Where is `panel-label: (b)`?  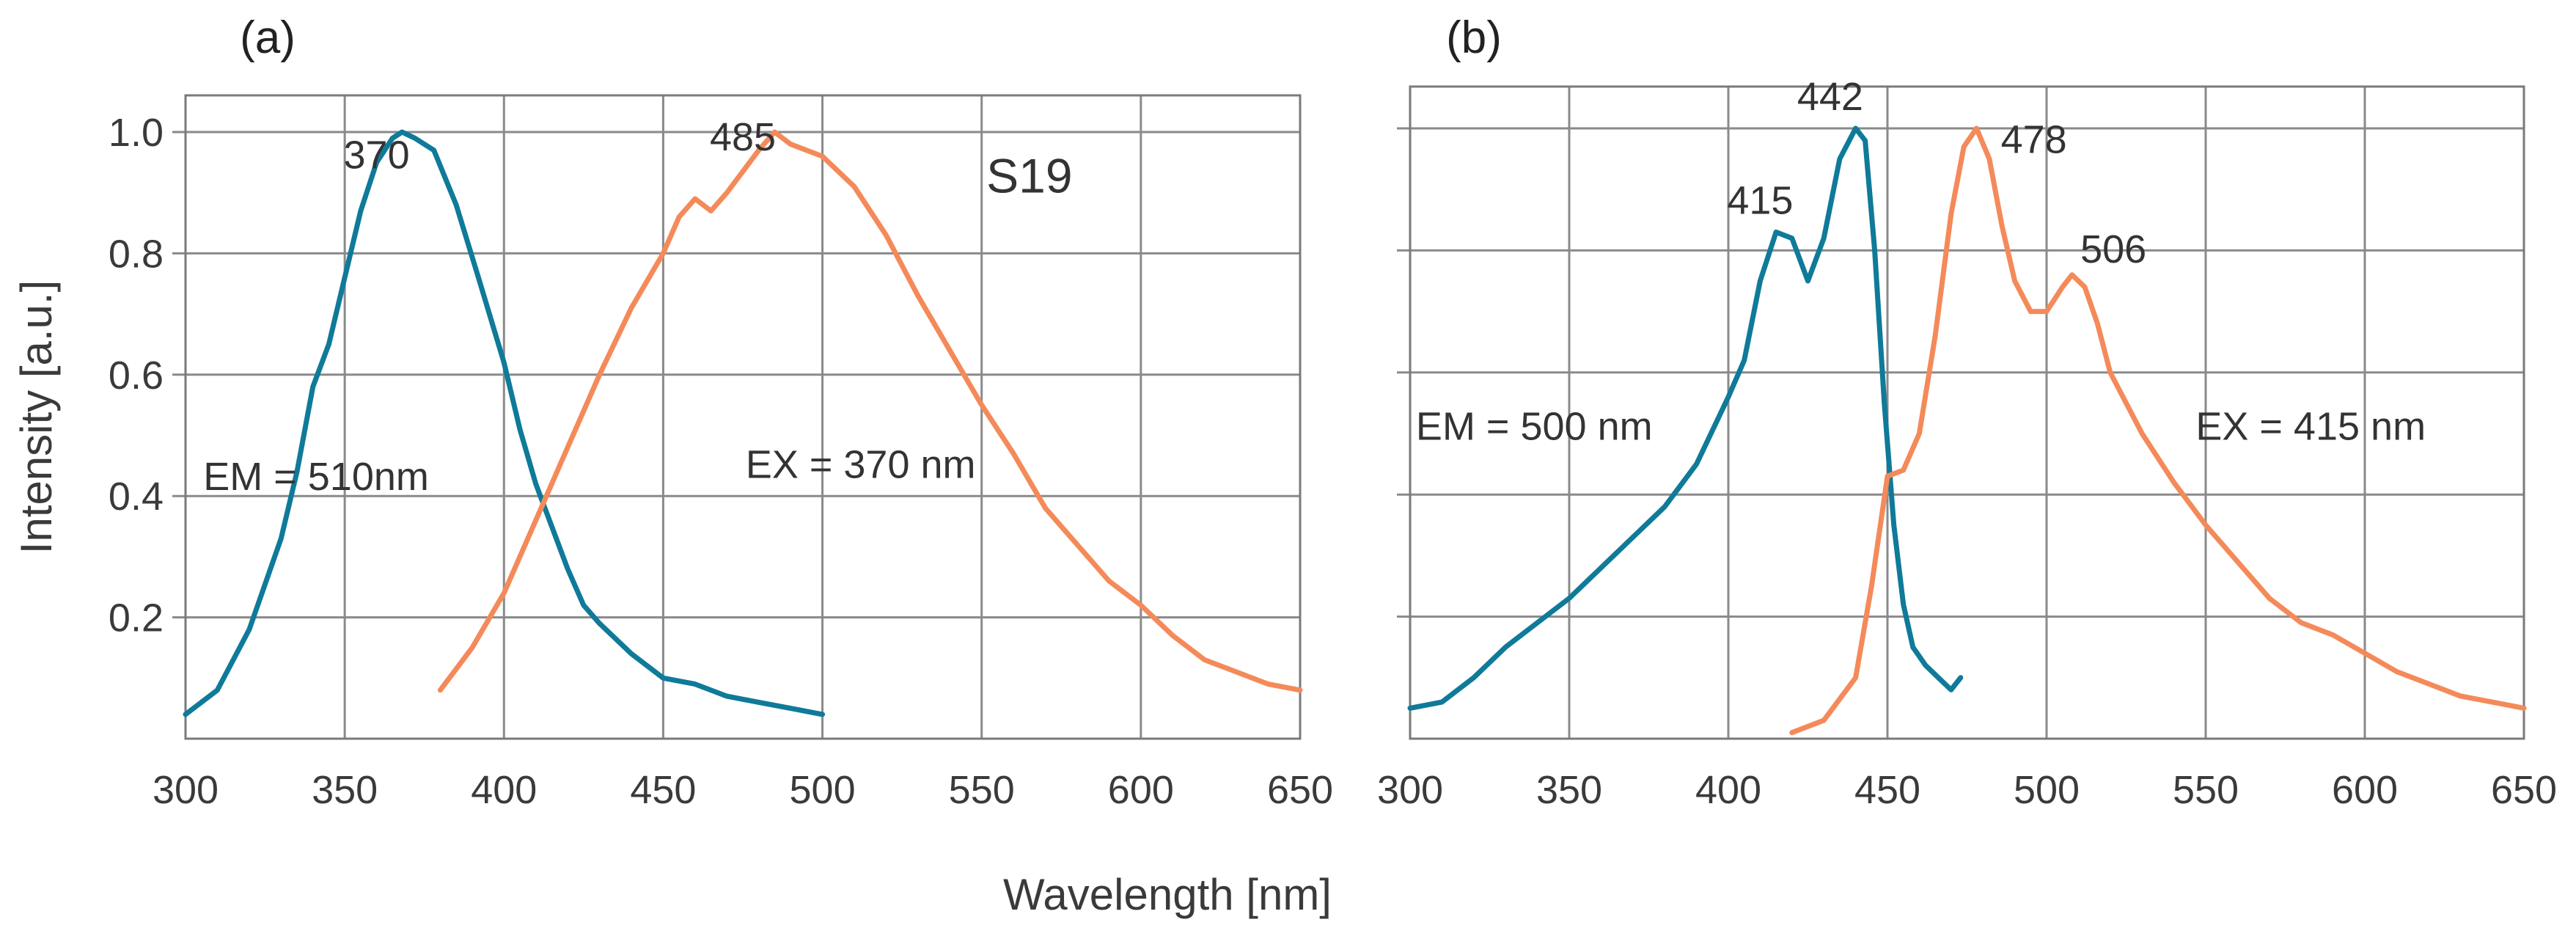 panel-label: (b) is located at coordinates (1474, 38).